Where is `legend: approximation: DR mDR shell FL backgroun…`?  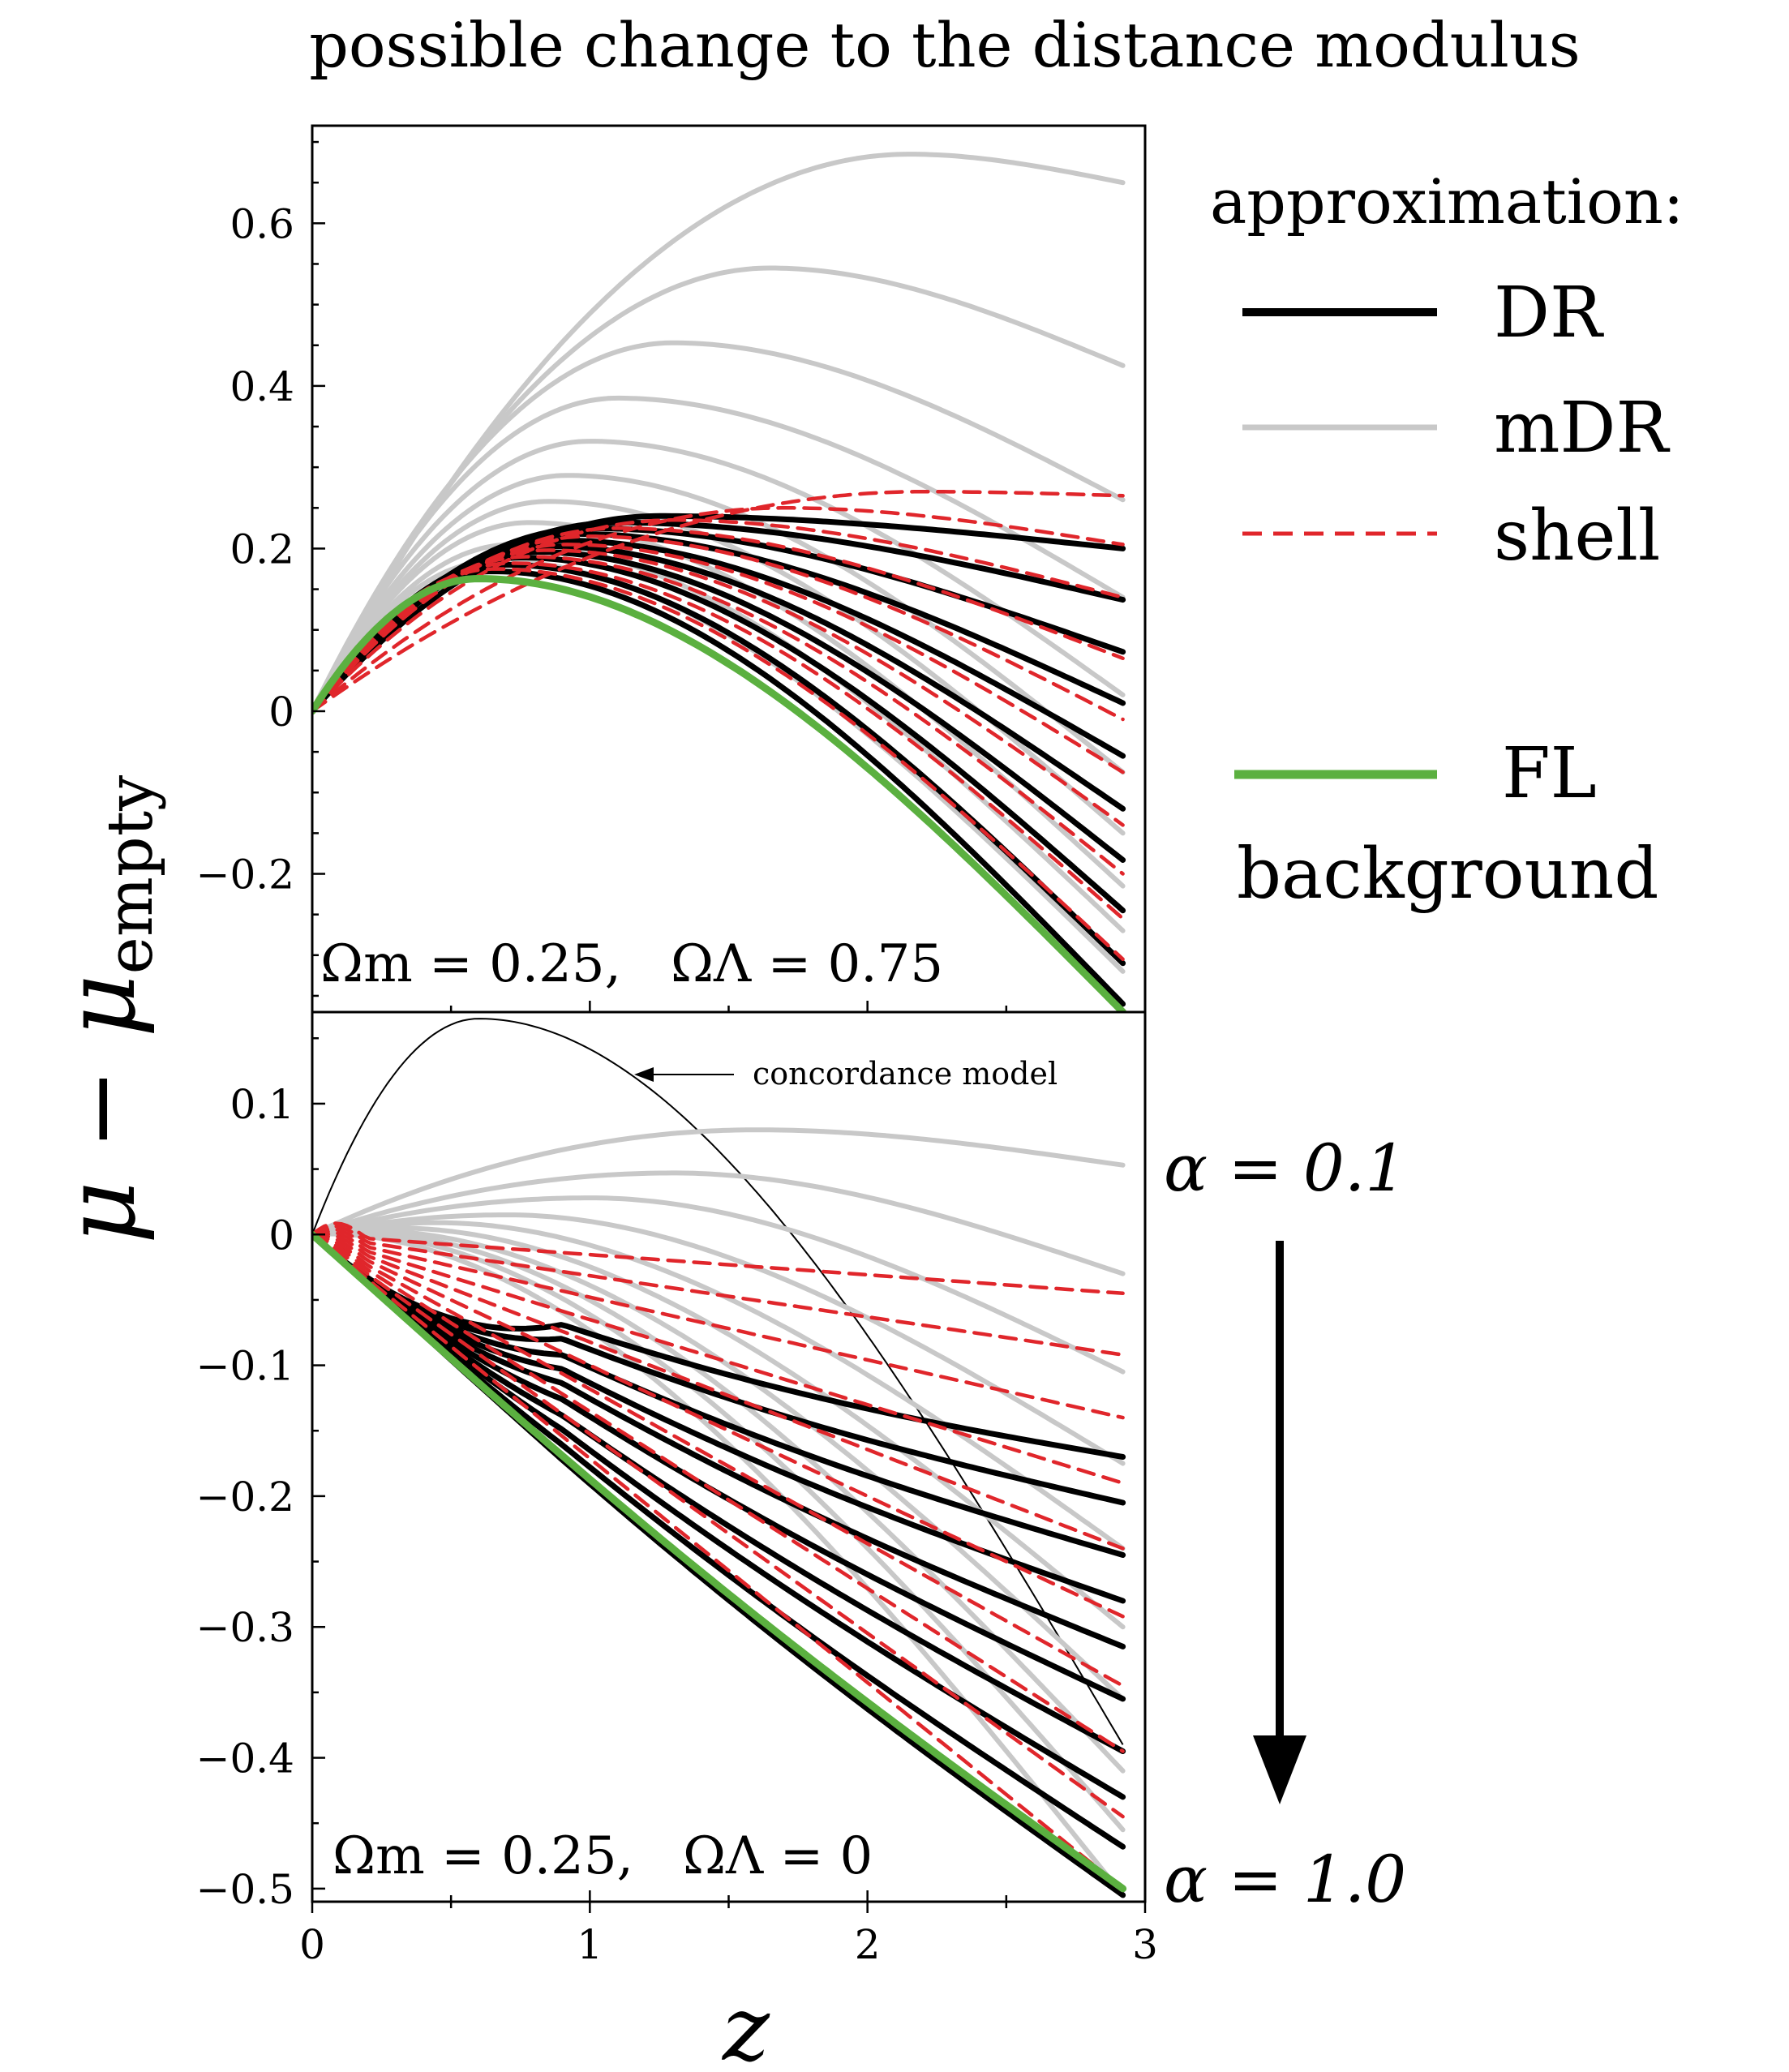
legend: approximation: DR mDR shell FL backgroun… is located at coordinates (1447, 540).